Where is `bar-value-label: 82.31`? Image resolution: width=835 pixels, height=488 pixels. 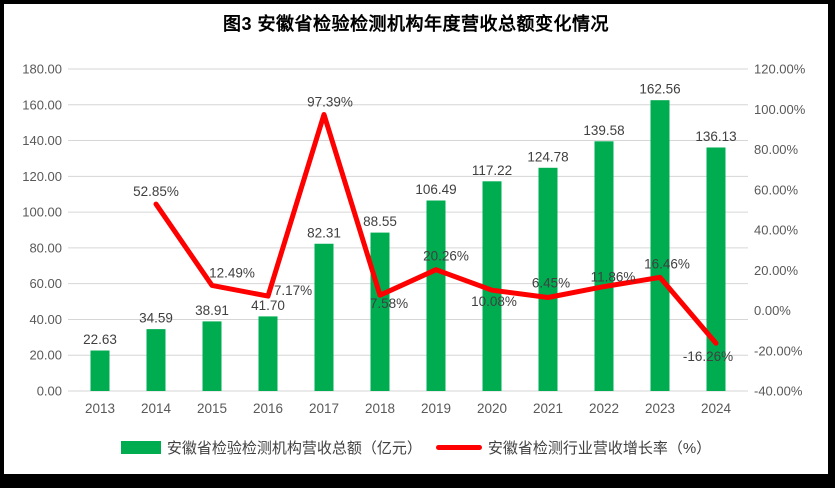
bar-value-label: 82.31 is located at coordinates (324, 232).